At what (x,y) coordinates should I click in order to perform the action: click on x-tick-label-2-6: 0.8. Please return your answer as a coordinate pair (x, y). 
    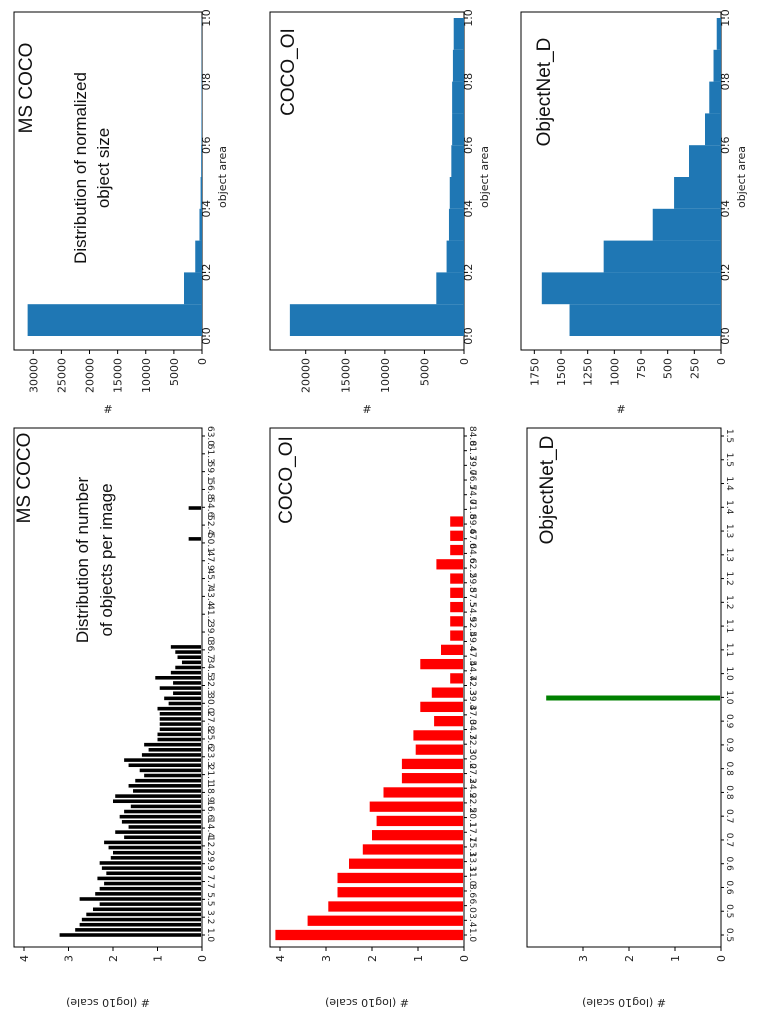
    Looking at the image, I should click on (729, 792).